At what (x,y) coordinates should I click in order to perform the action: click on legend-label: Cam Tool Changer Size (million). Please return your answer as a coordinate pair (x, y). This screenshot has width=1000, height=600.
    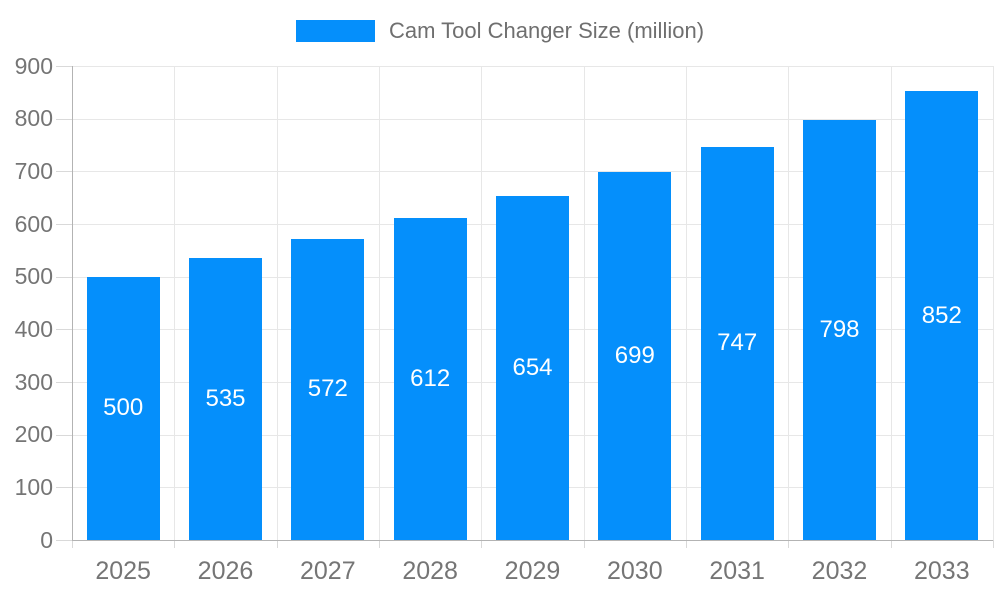
    Looking at the image, I should click on (546, 30).